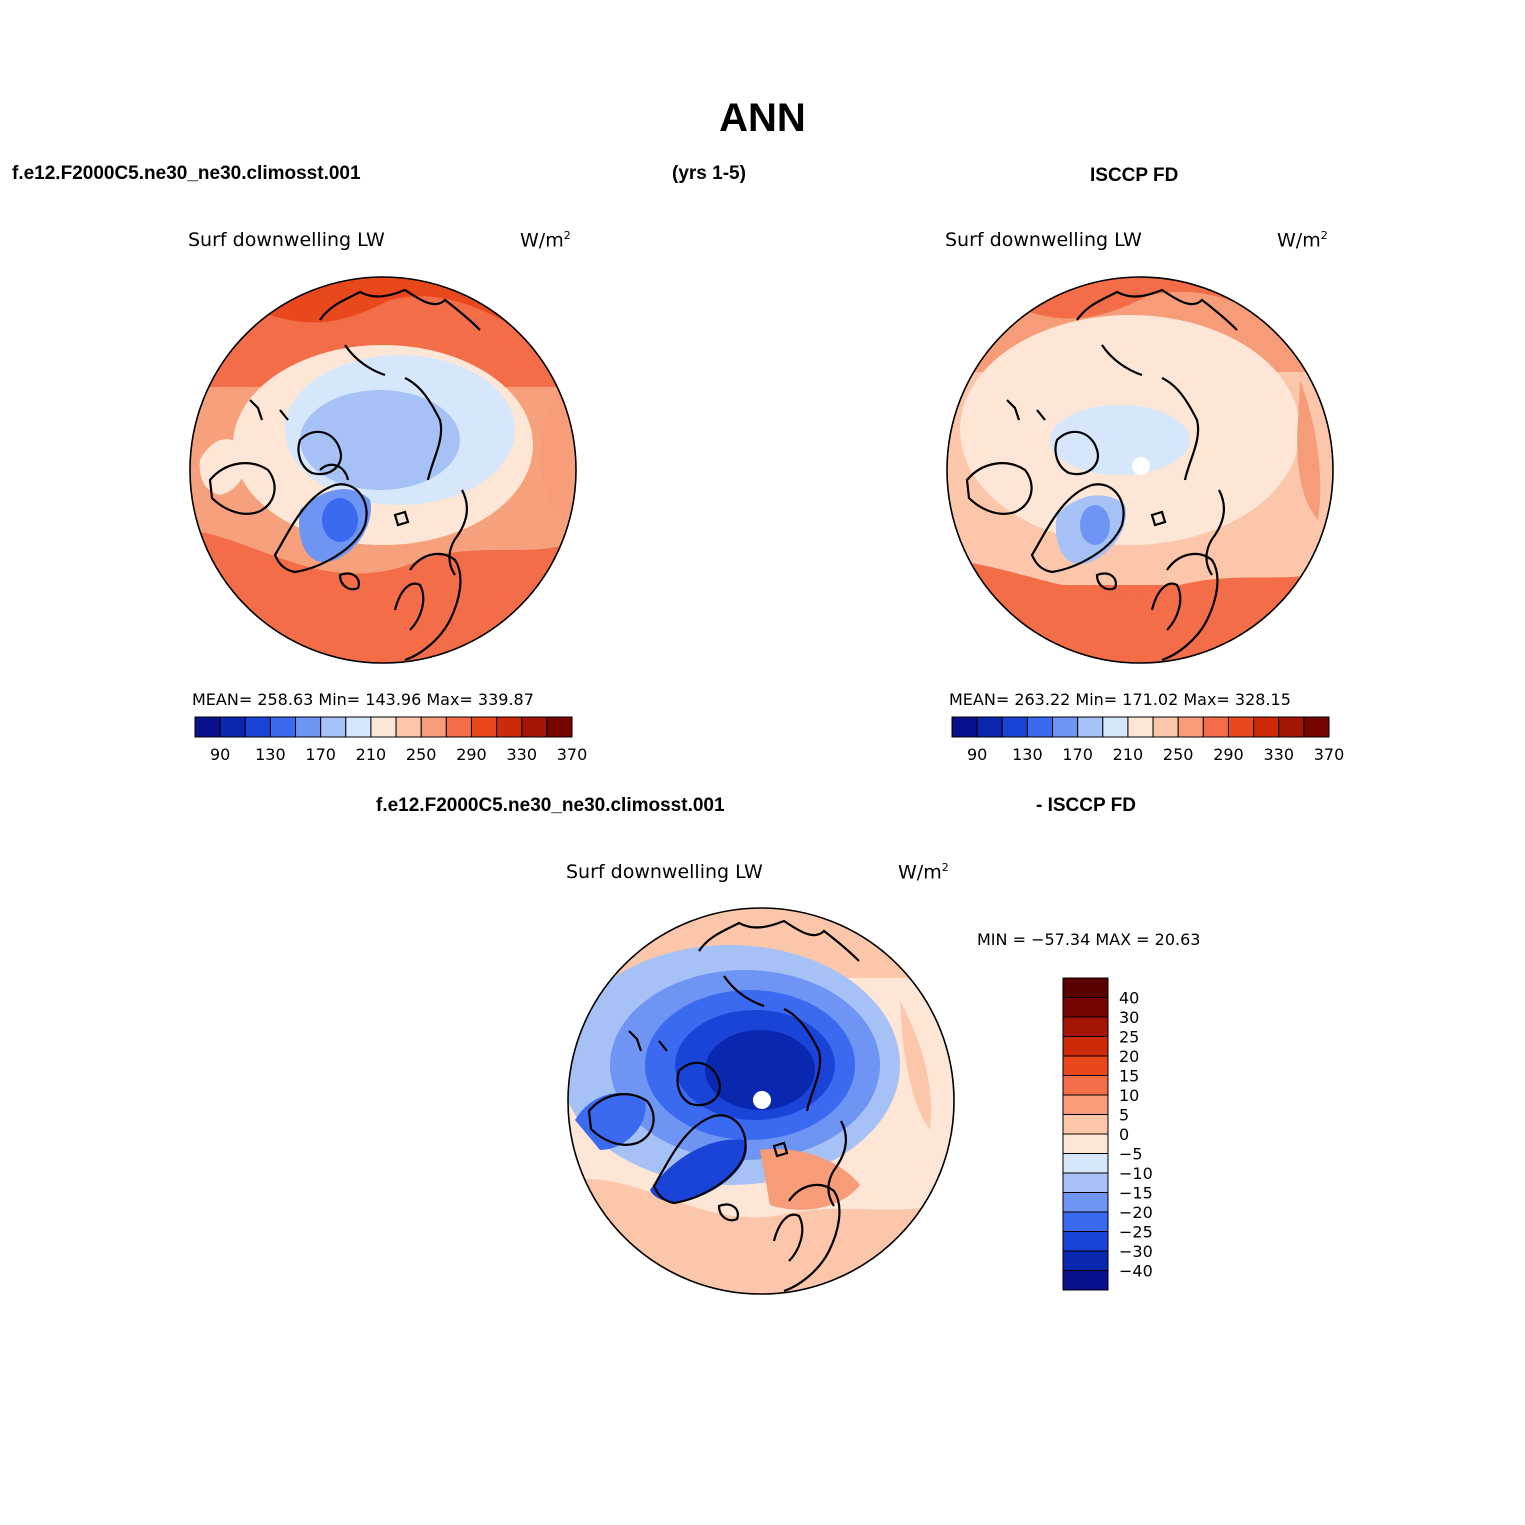  I want to click on figure-title: ANN, so click(762, 118).